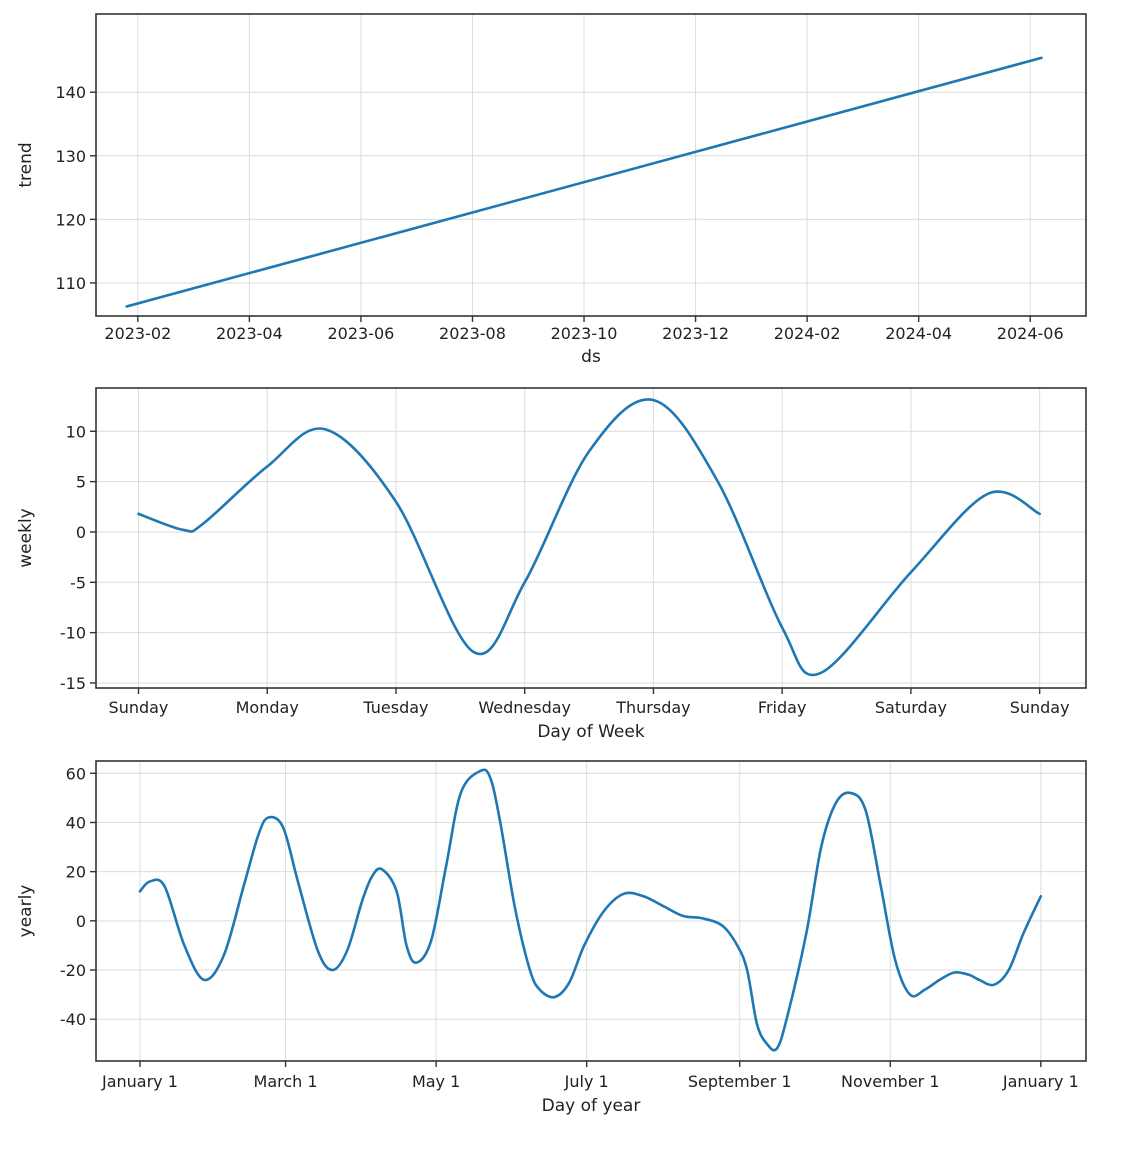  I want to click on x-tick-label: March 1, so click(286, 1081).